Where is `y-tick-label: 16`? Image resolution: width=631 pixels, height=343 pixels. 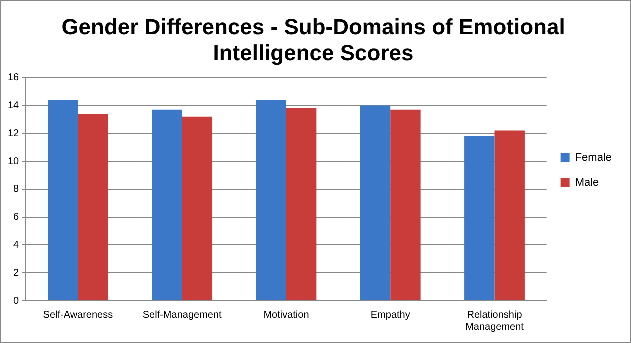
y-tick-label: 16 is located at coordinates (14, 78).